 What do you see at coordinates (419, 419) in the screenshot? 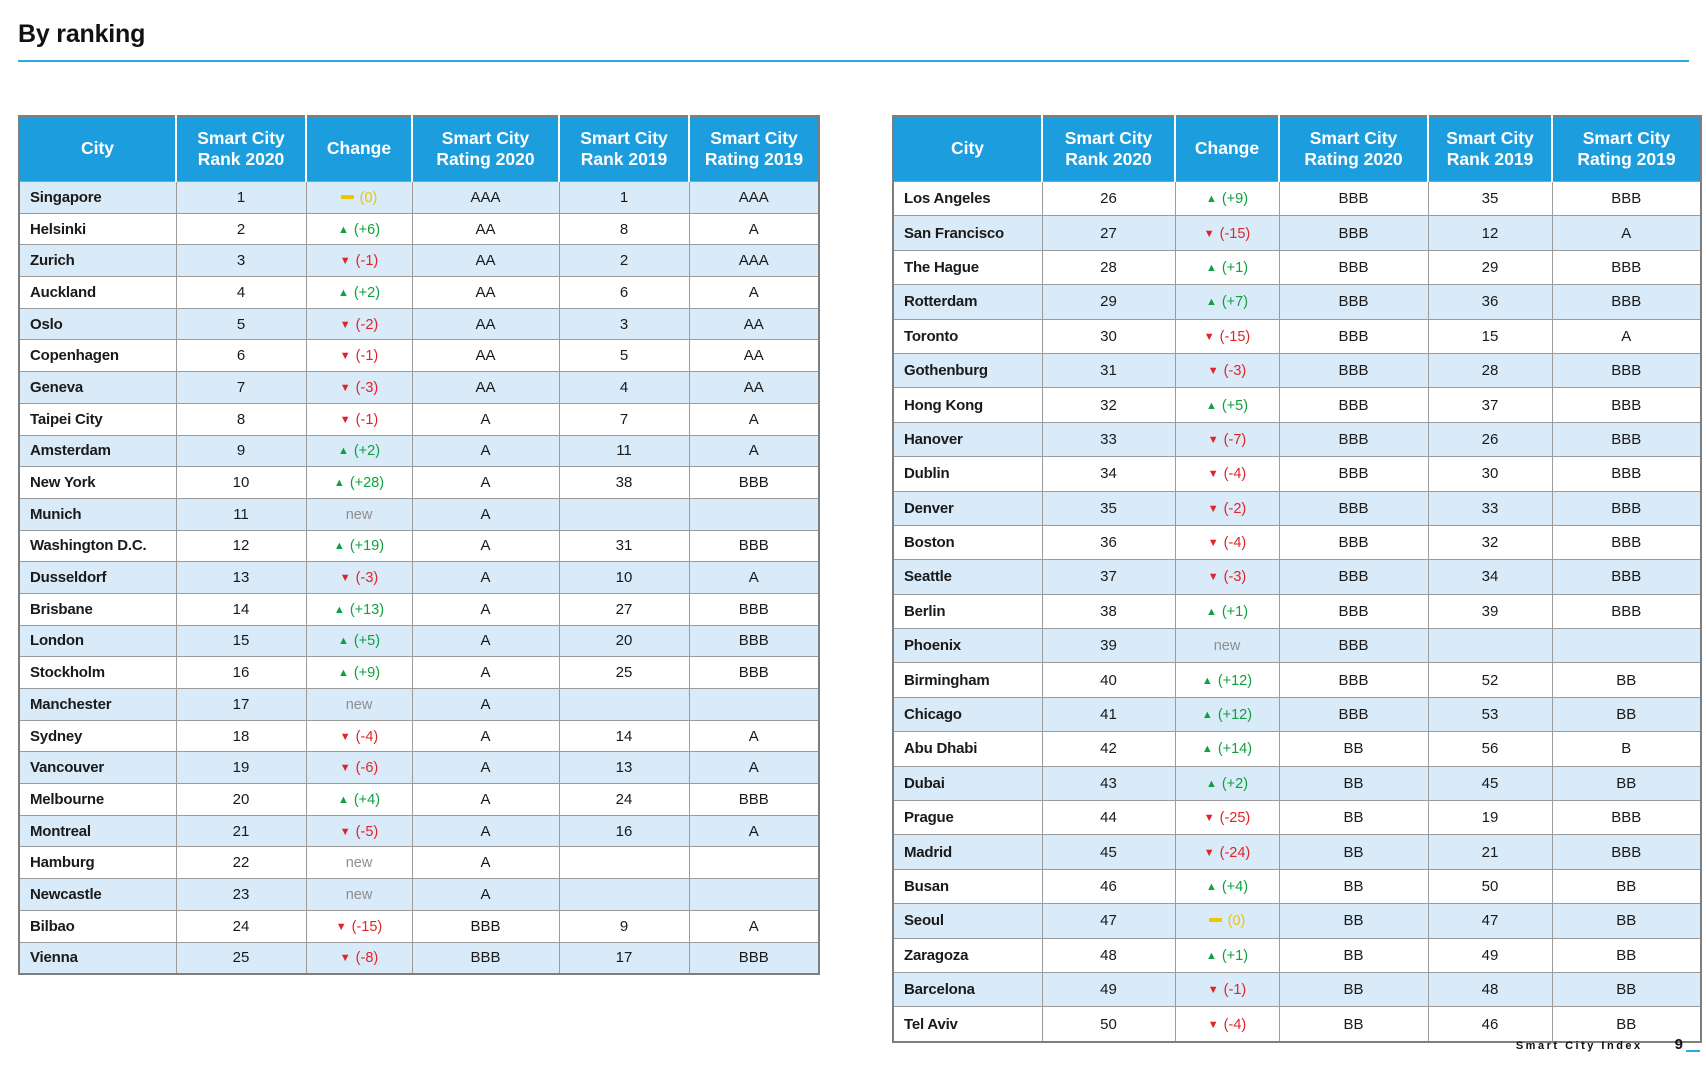
I see `table-row: Taipei City 8 ▼ (-1) A 7 A` at bounding box center [419, 419].